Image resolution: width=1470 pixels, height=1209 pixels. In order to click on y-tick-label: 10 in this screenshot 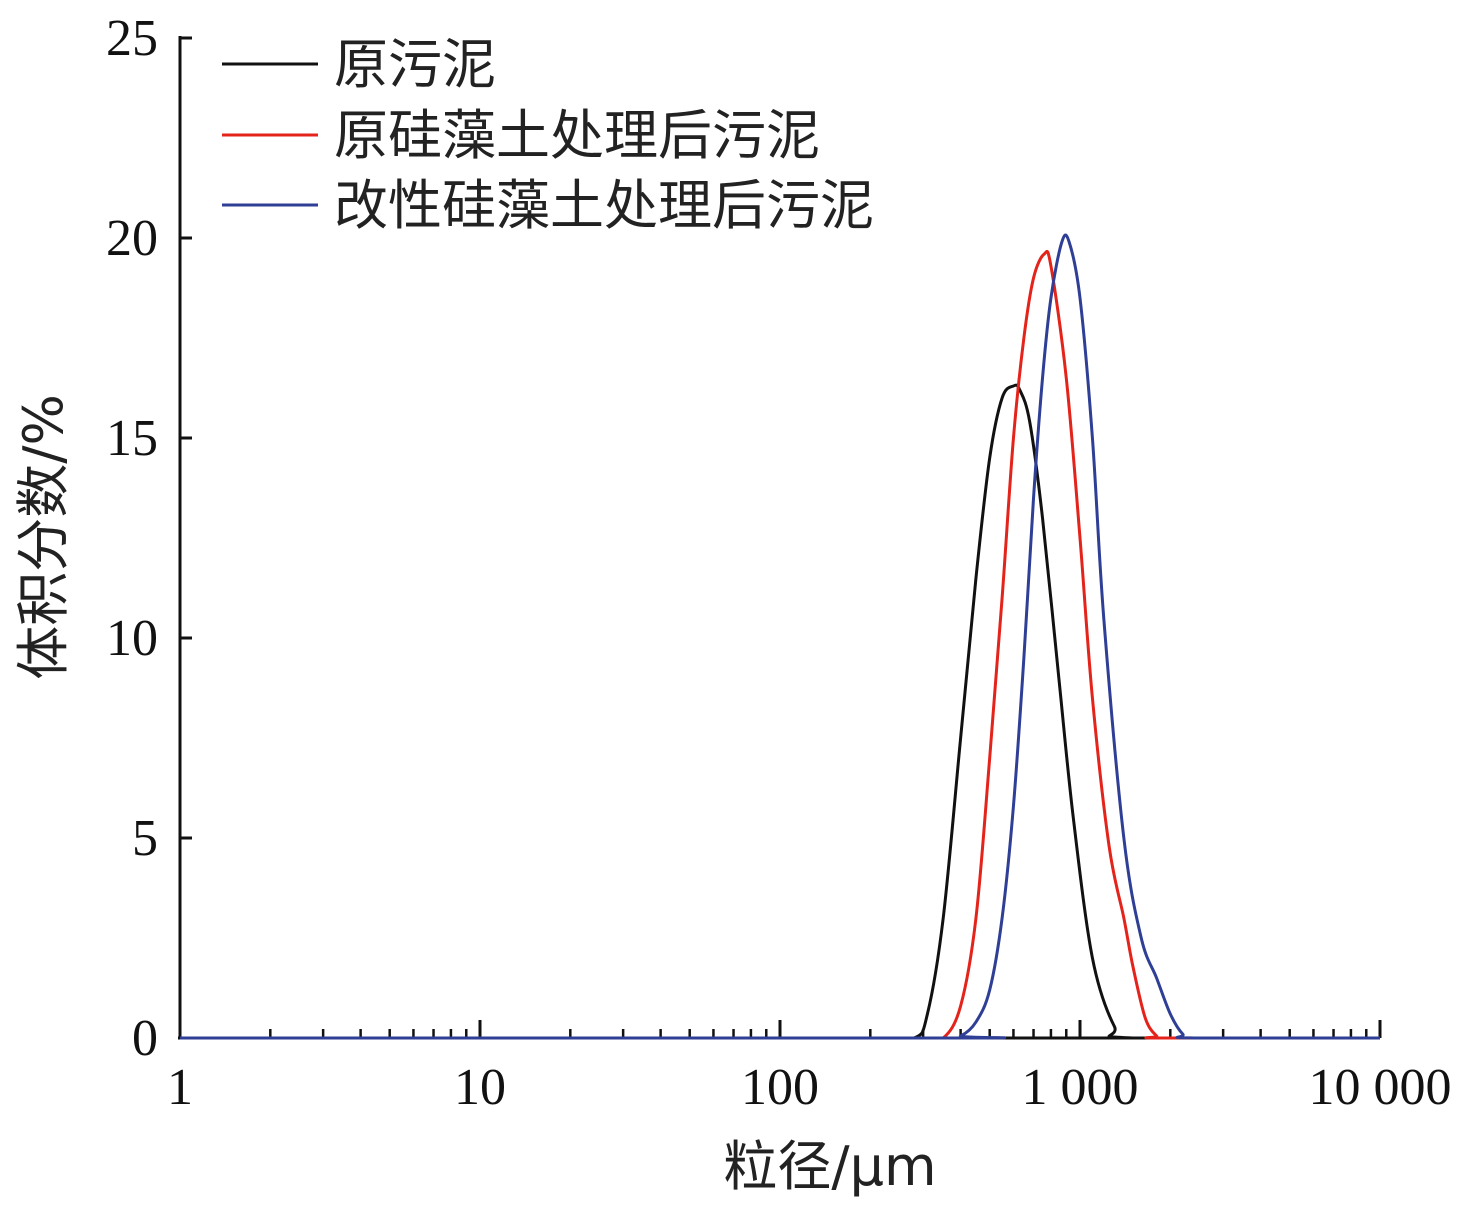, I will do `click(132, 638)`.